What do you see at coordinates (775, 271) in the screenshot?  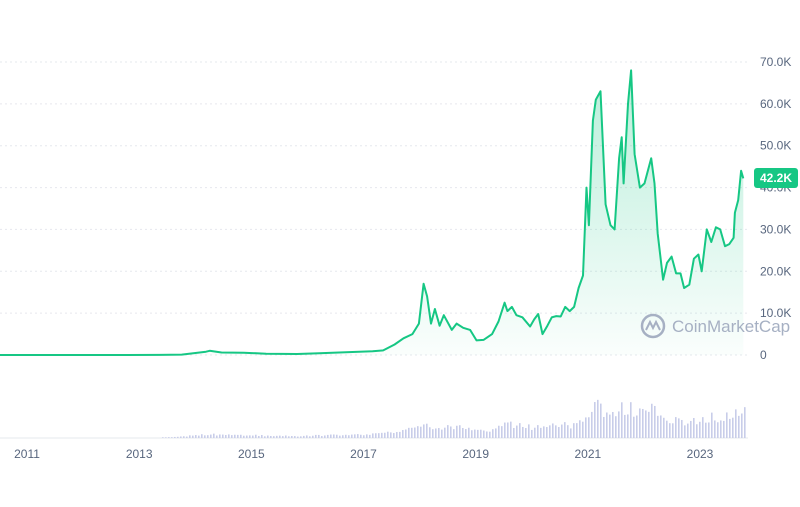 I see `y-tick-label: 20.0K` at bounding box center [775, 271].